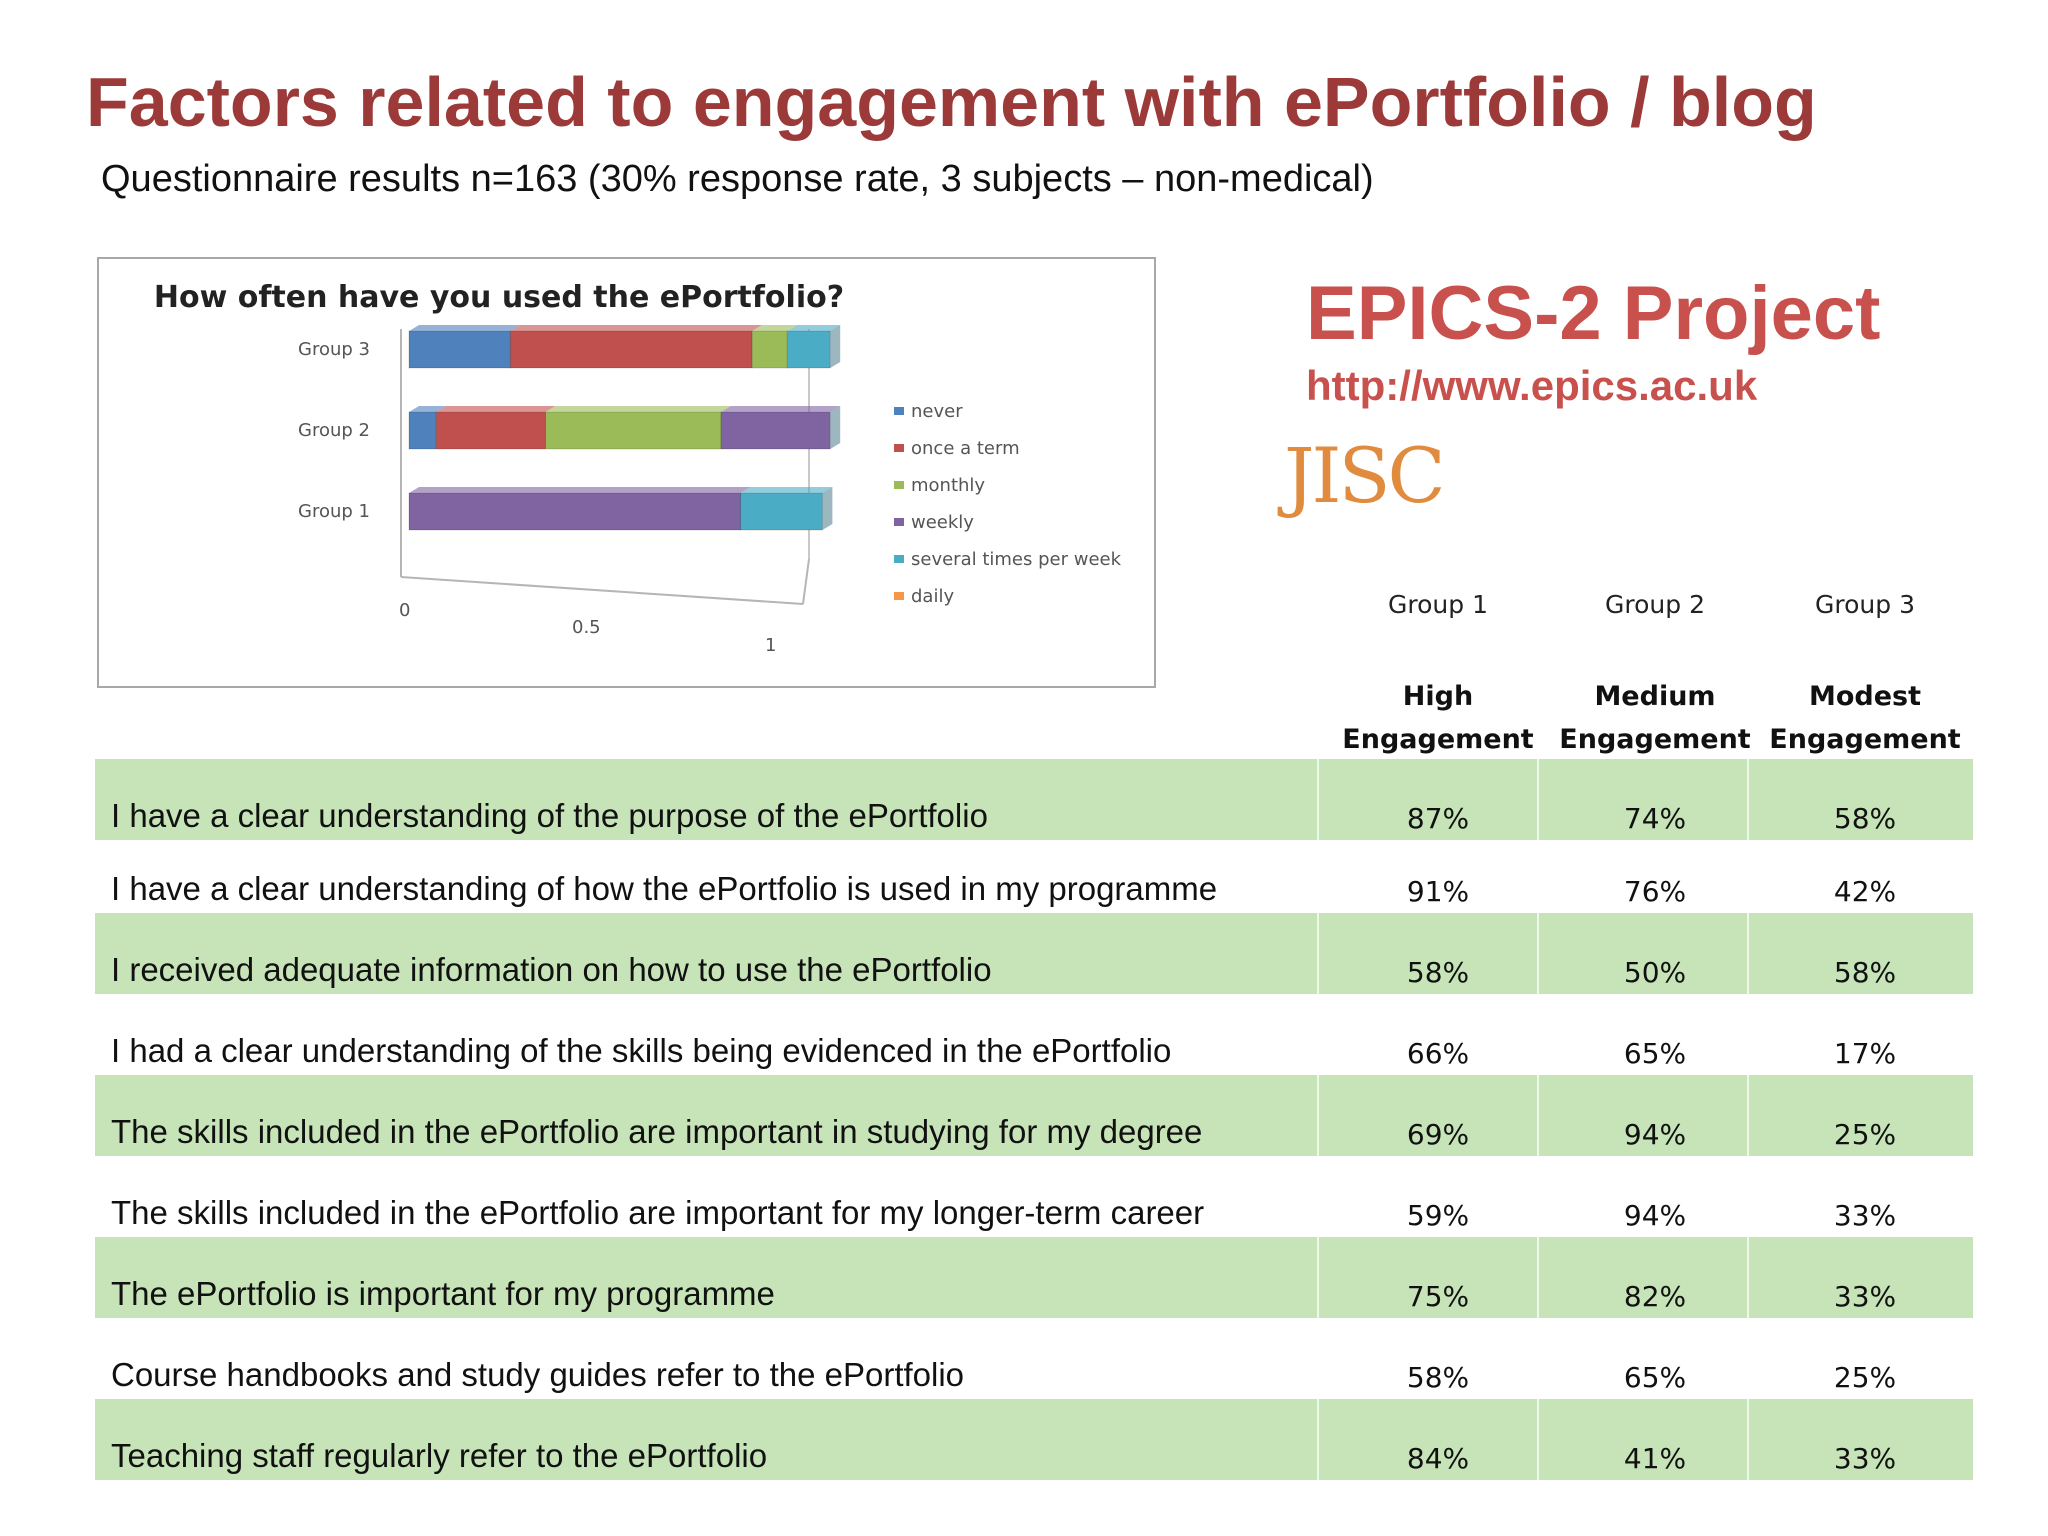  I want to click on x-tick-label: 0.5, so click(586, 627).